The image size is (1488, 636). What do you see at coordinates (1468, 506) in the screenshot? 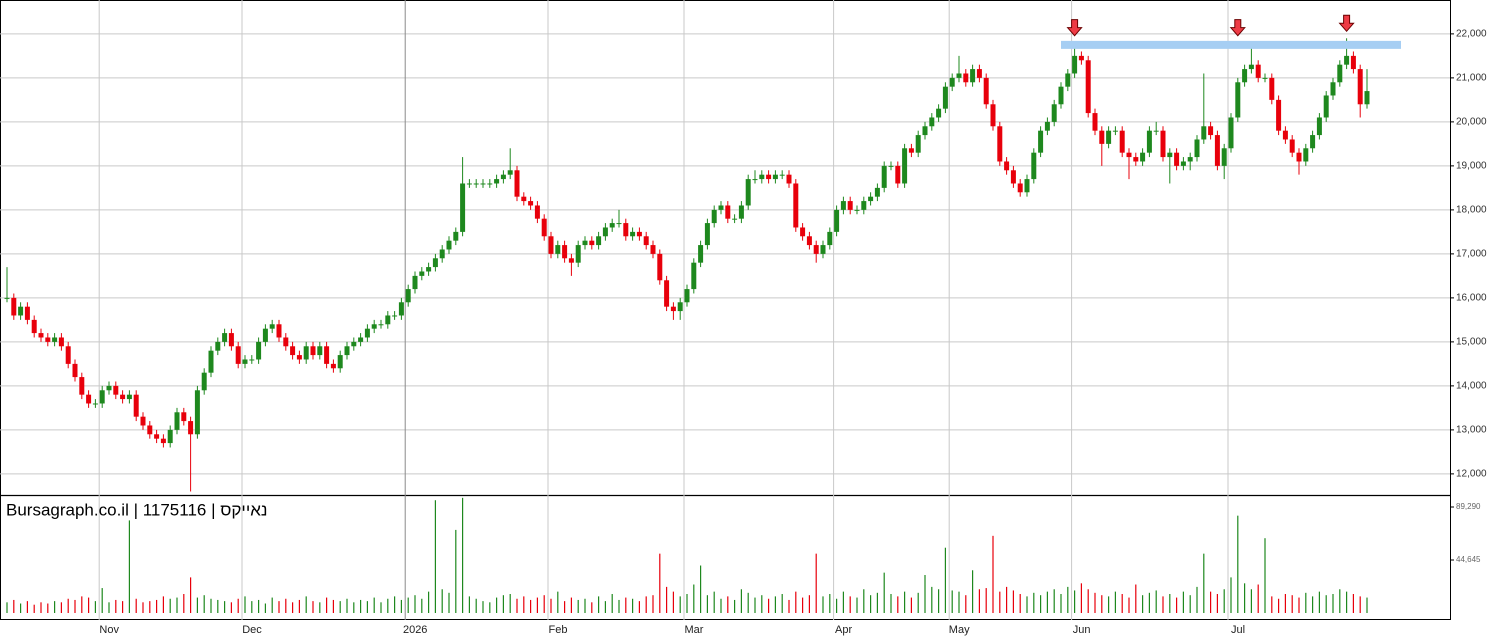
I see `y2-tick-label: 89,290` at bounding box center [1468, 506].